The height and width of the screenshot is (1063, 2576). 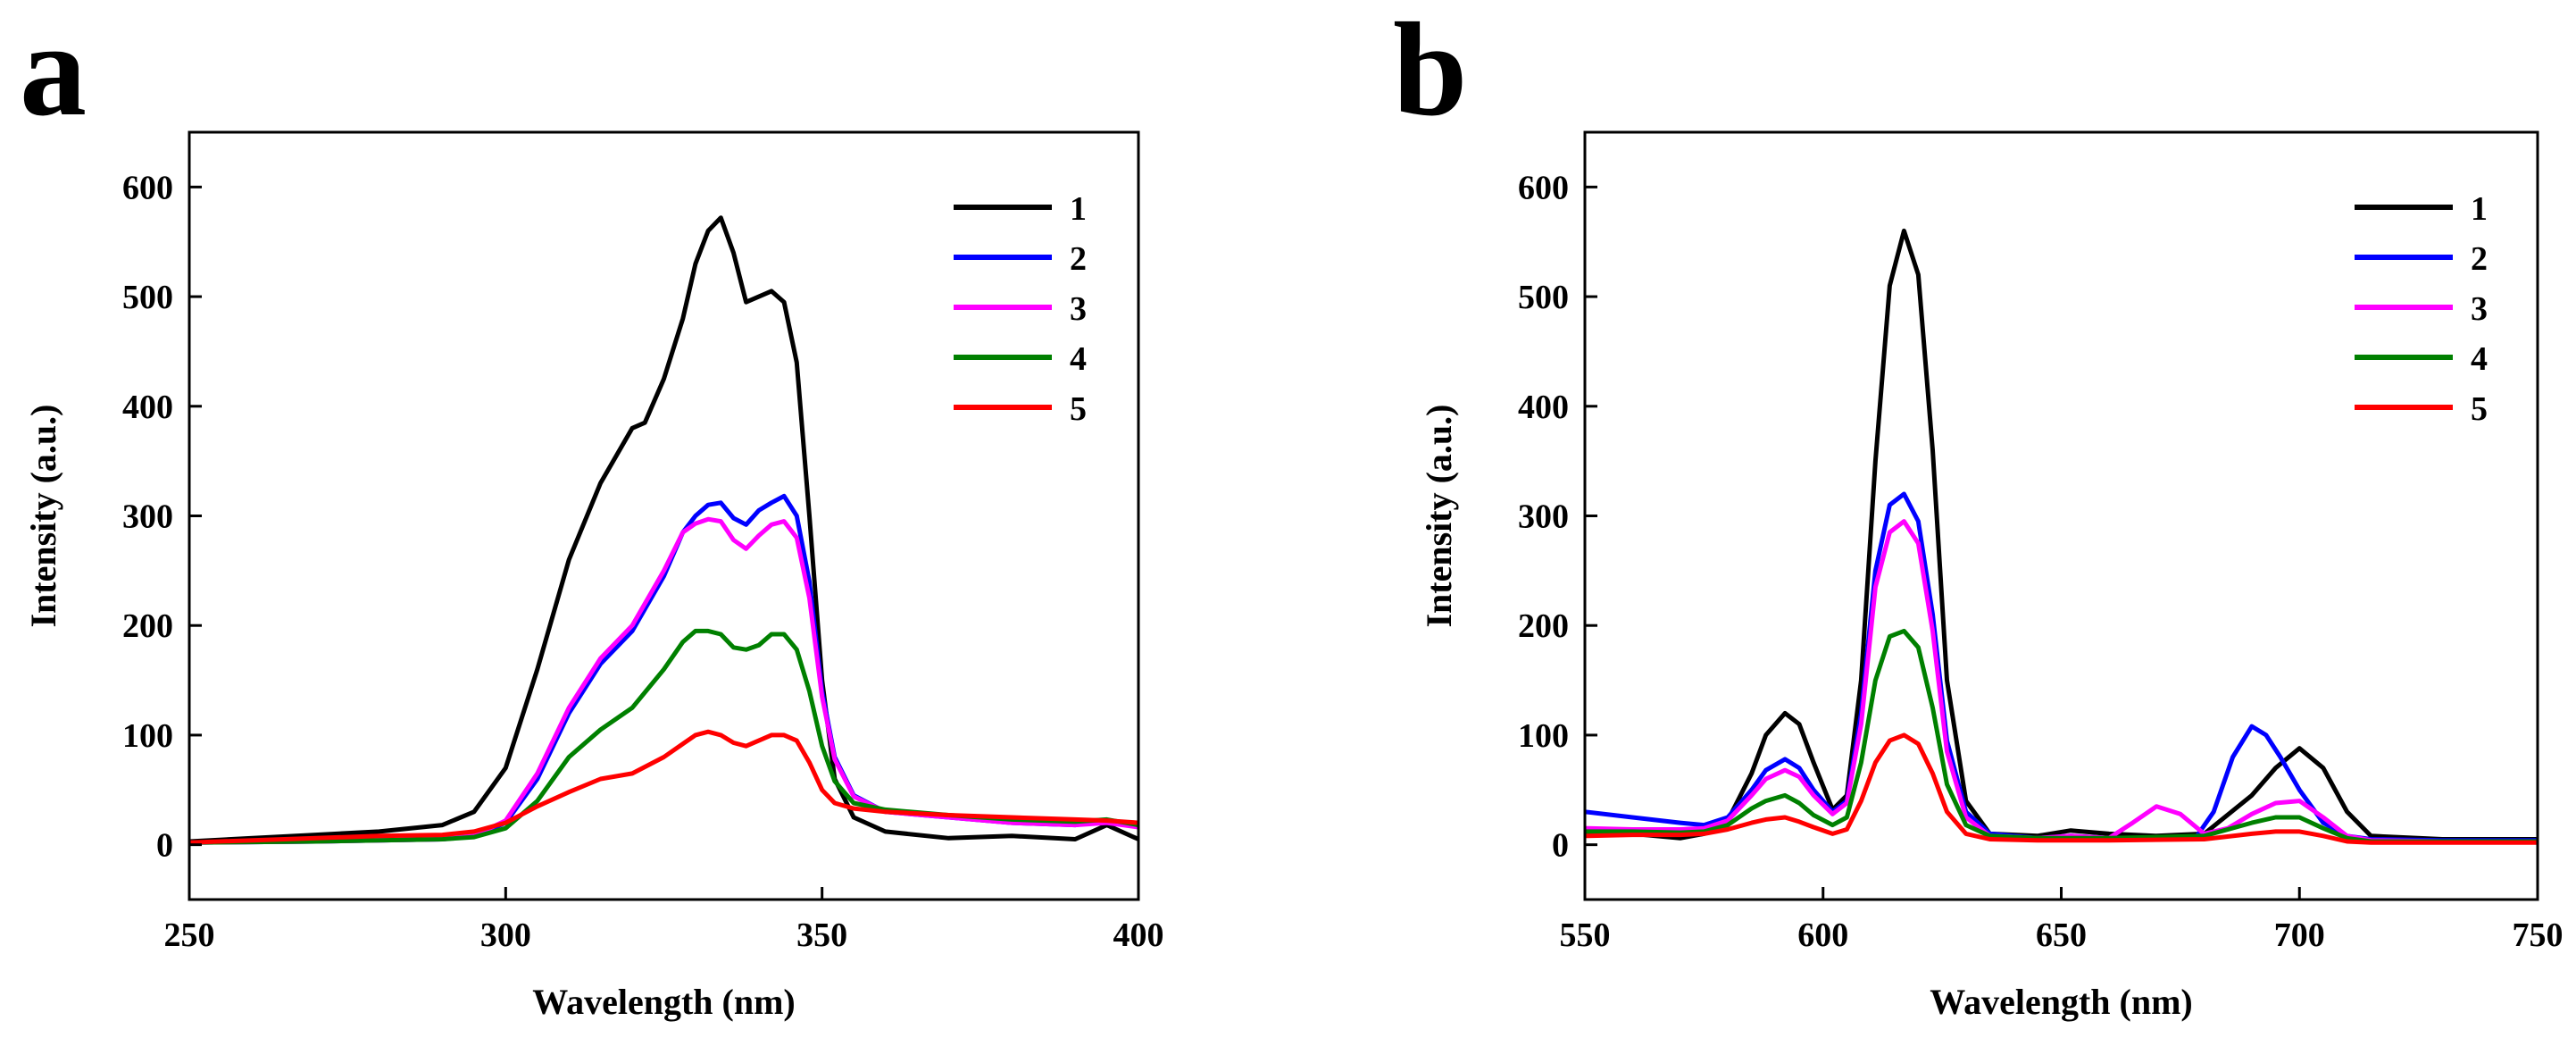 What do you see at coordinates (821, 935) in the screenshot?
I see `x-tick-label: 350` at bounding box center [821, 935].